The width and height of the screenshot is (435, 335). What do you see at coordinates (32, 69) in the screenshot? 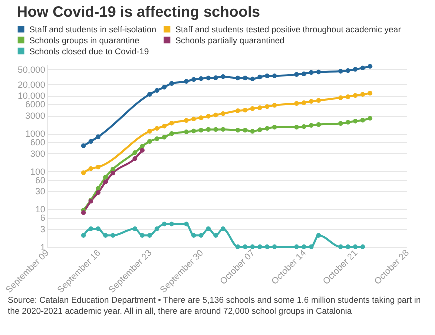
I see `y-tick-label: 50,000` at bounding box center [32, 69].